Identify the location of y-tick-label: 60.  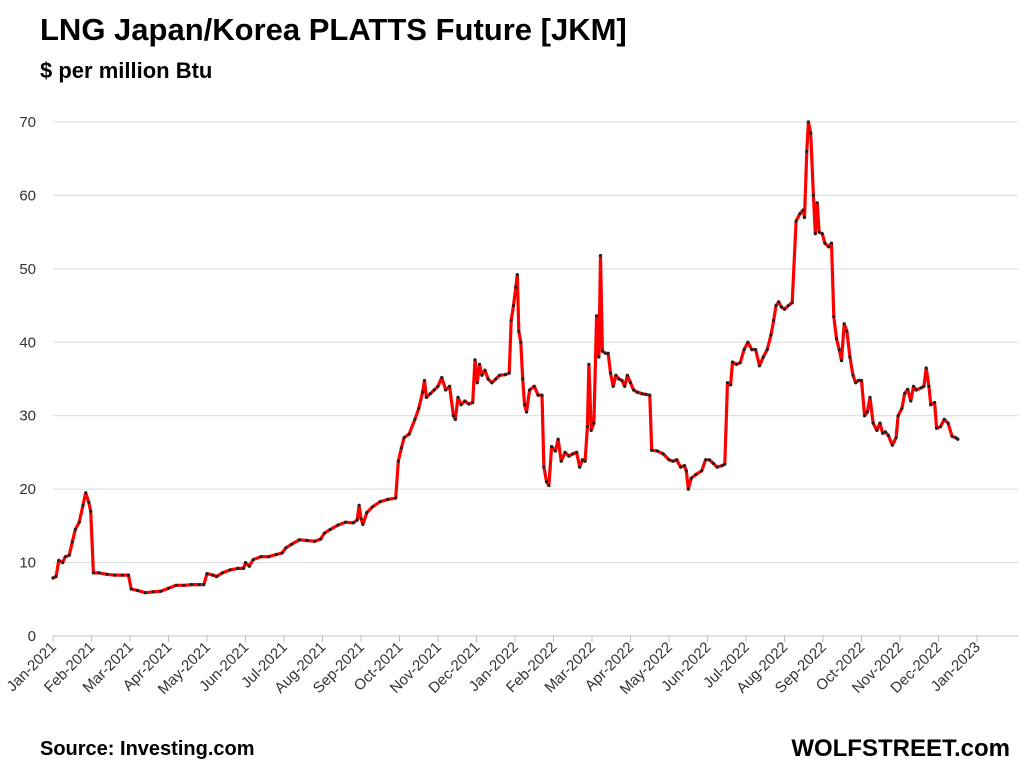
(27, 195).